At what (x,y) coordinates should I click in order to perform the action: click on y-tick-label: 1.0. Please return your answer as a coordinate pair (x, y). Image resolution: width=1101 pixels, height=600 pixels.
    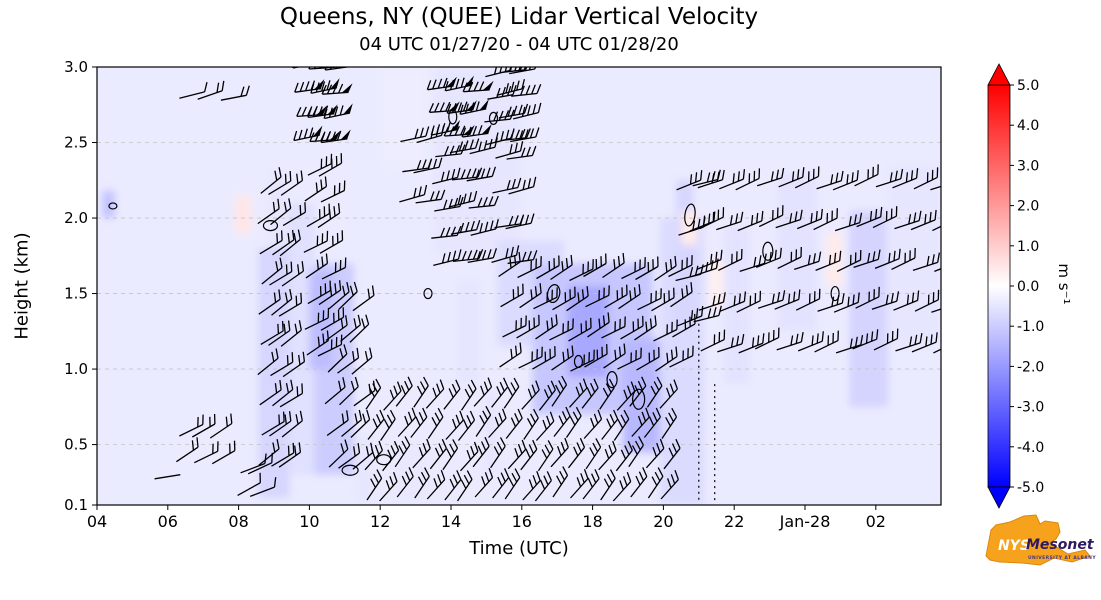
    Looking at the image, I should click on (76, 369).